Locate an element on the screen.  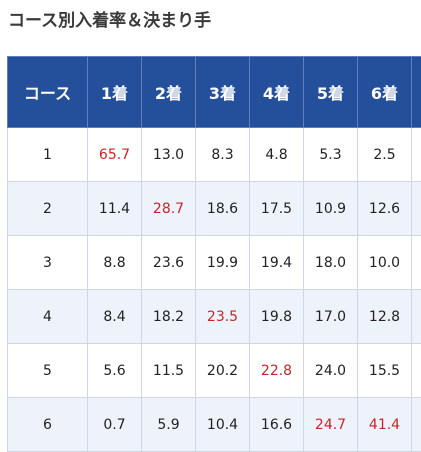
rate-cell: 8.4 is located at coordinates (114, 316).